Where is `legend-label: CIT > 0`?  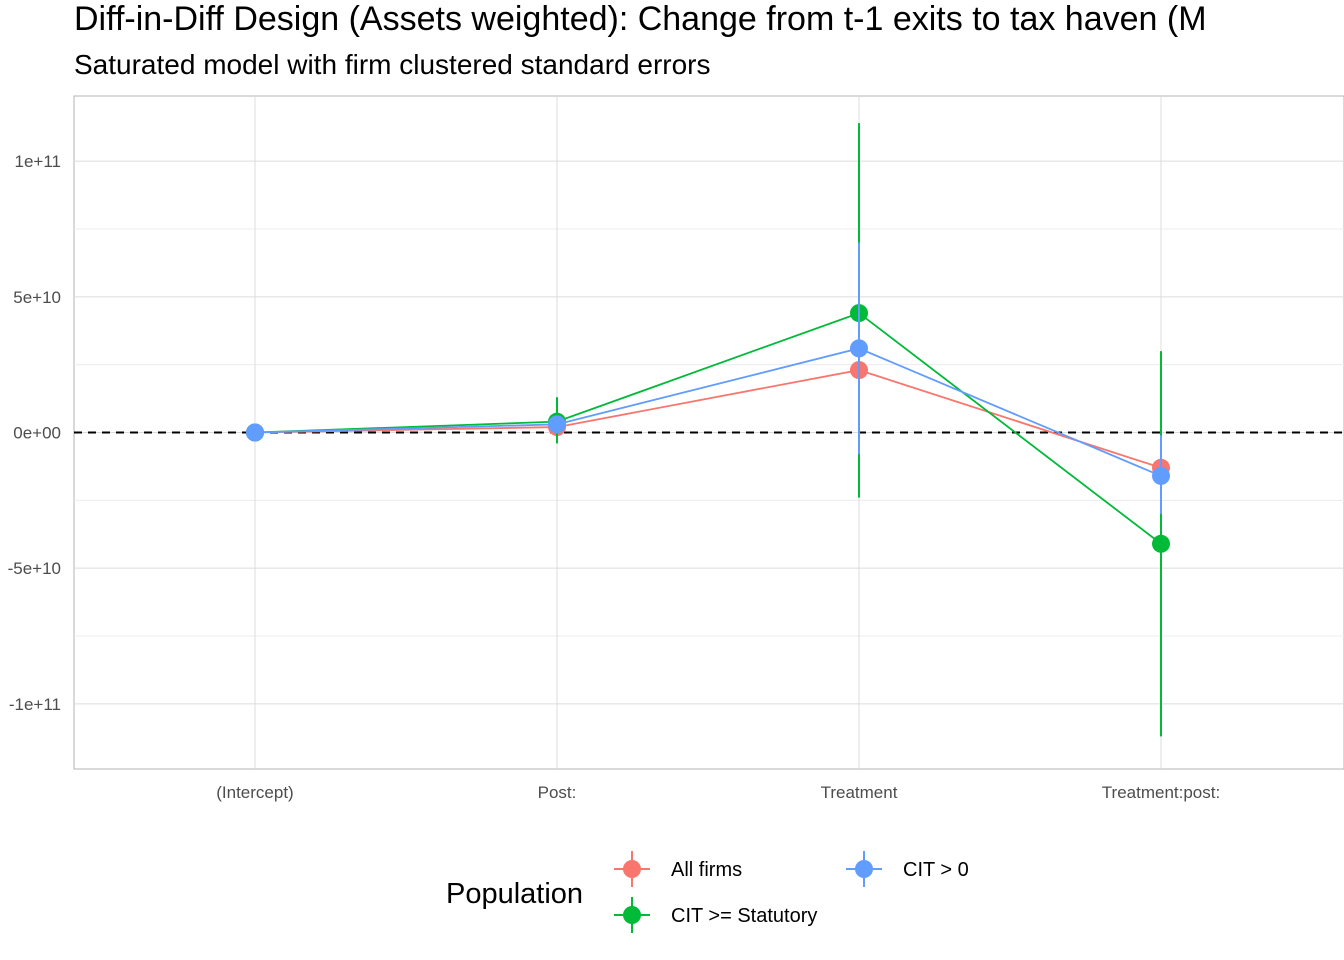
legend-label: CIT > 0 is located at coordinates (936, 870).